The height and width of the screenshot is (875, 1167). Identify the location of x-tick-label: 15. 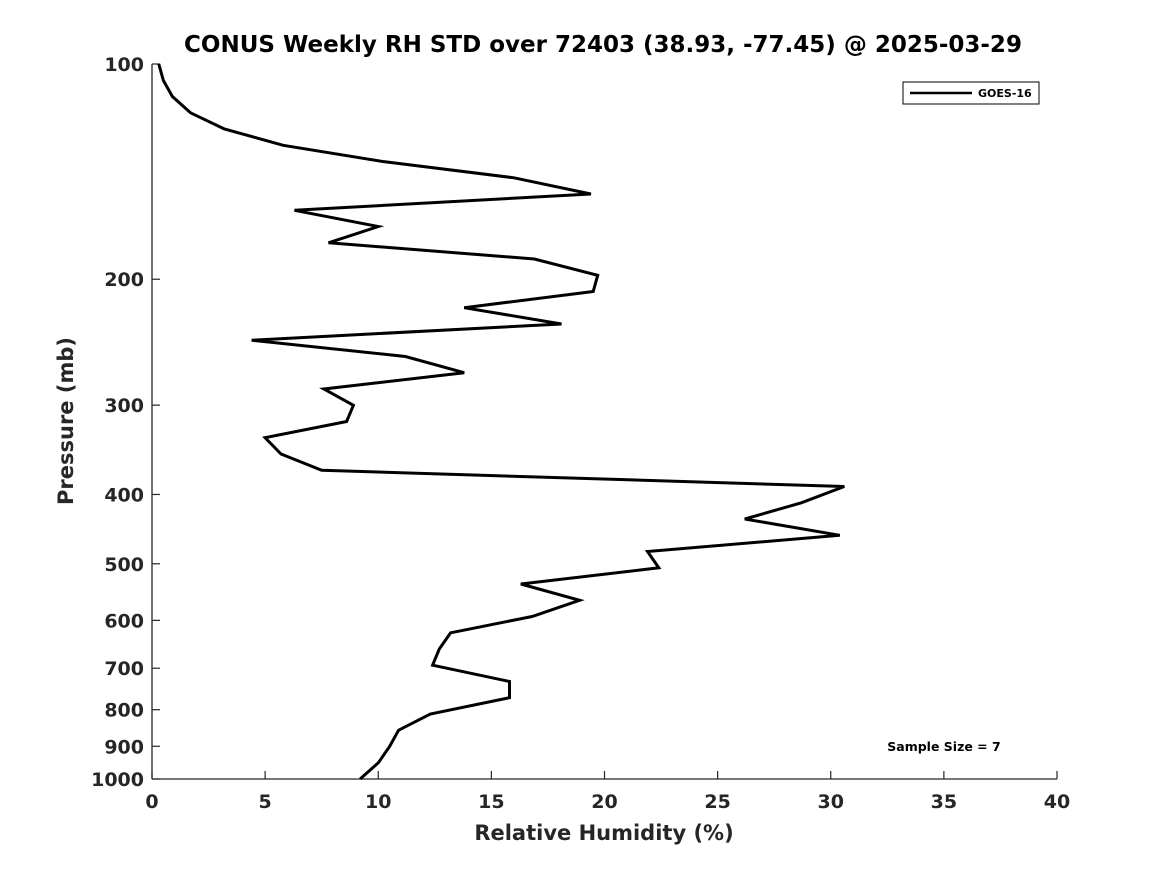
(491, 802).